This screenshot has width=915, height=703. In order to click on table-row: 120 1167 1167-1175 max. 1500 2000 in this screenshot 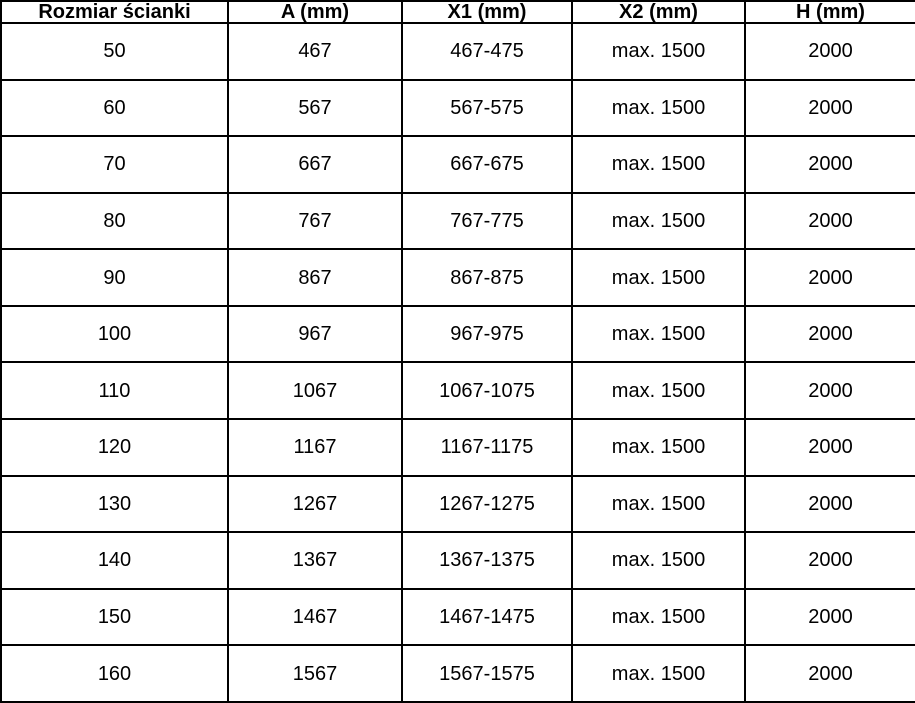, I will do `click(457, 447)`.